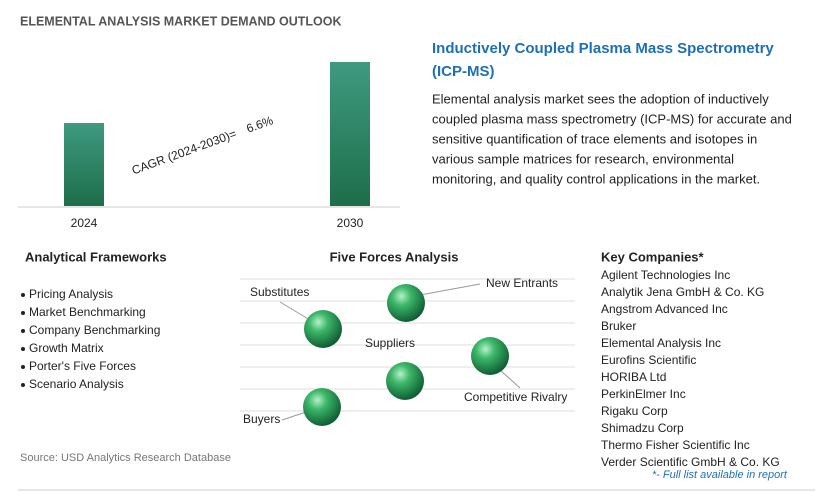 The width and height of the screenshot is (833, 492). Describe the element at coordinates (675, 445) in the screenshot. I see `company-item: Thermo Fisher Scientific Inc` at that location.